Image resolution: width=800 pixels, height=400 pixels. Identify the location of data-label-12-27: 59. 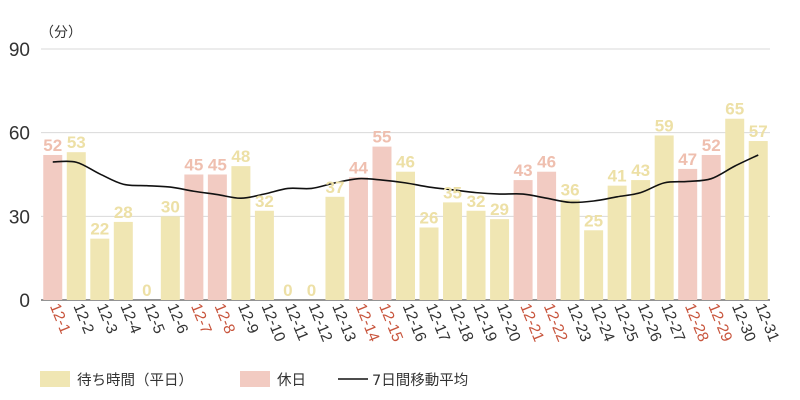
(664, 125).